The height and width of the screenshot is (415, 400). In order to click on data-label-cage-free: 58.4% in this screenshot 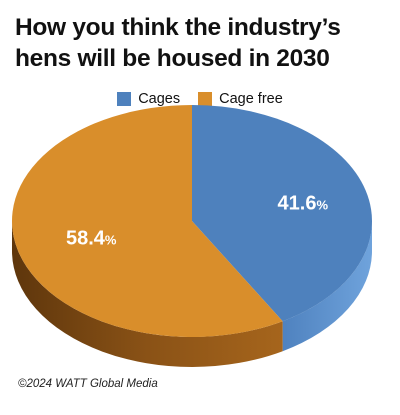, I will do `click(91, 239)`.